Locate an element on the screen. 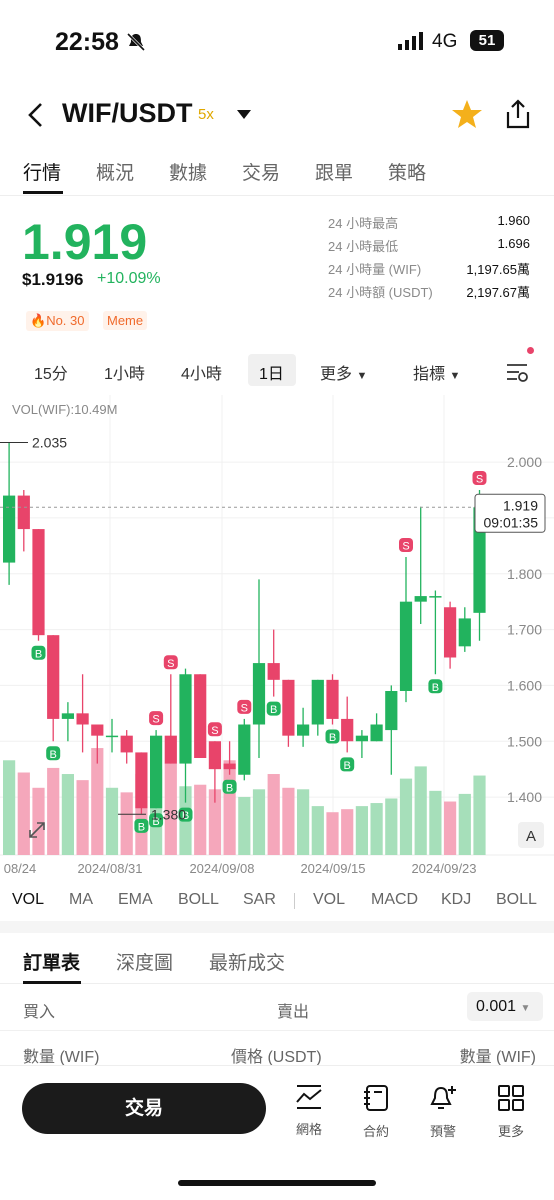 This screenshot has height=1200, width=554. alert-button: 預警 is located at coordinates (443, 1112).